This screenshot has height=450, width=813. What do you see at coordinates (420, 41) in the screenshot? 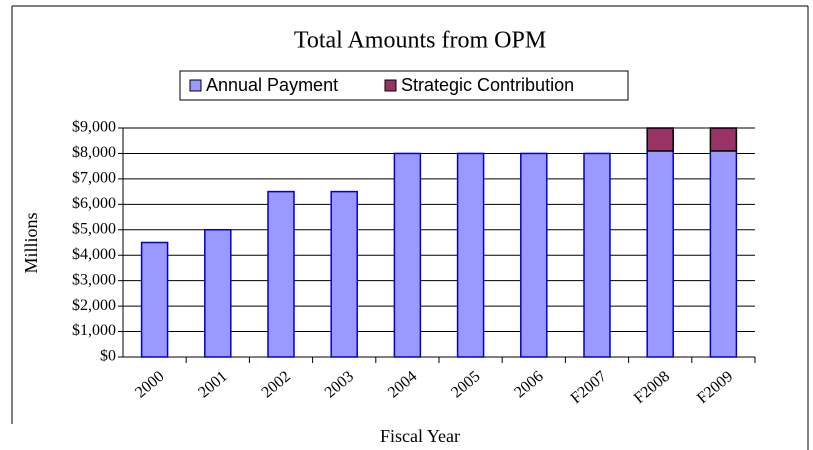
I see `chart-title: Total Amounts from OPM` at bounding box center [420, 41].